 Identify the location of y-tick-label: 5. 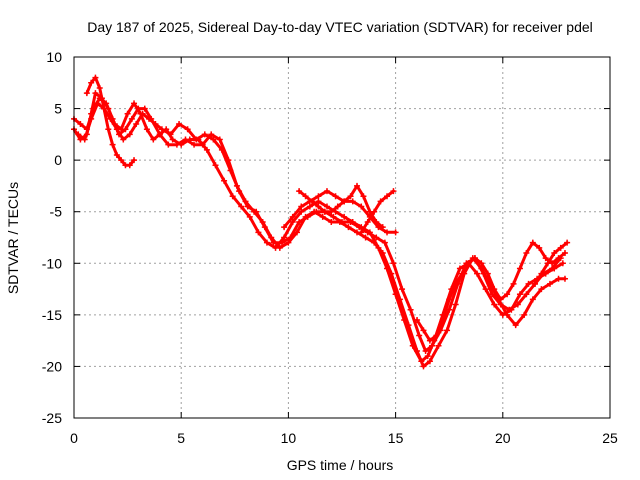
(58, 109).